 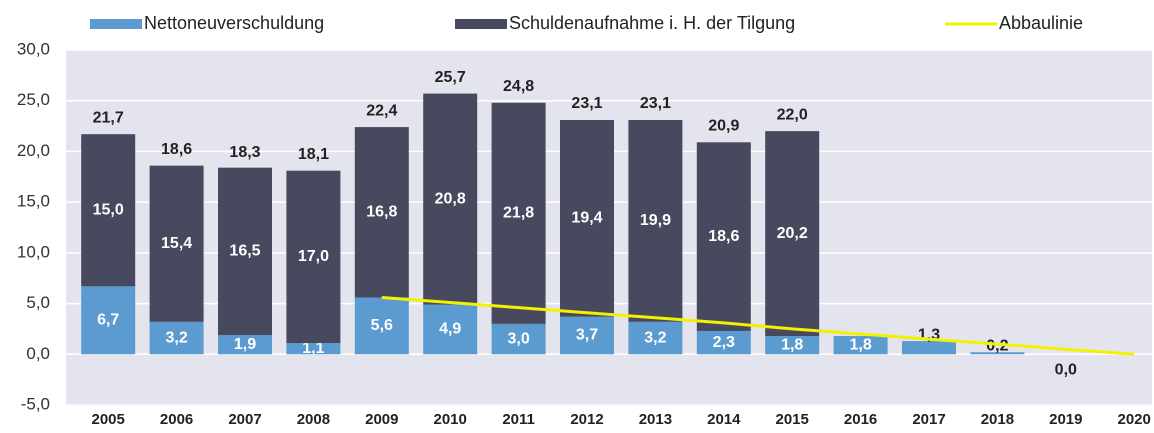 What do you see at coordinates (792, 419) in the screenshot?
I see `x-tick-label: 2015` at bounding box center [792, 419].